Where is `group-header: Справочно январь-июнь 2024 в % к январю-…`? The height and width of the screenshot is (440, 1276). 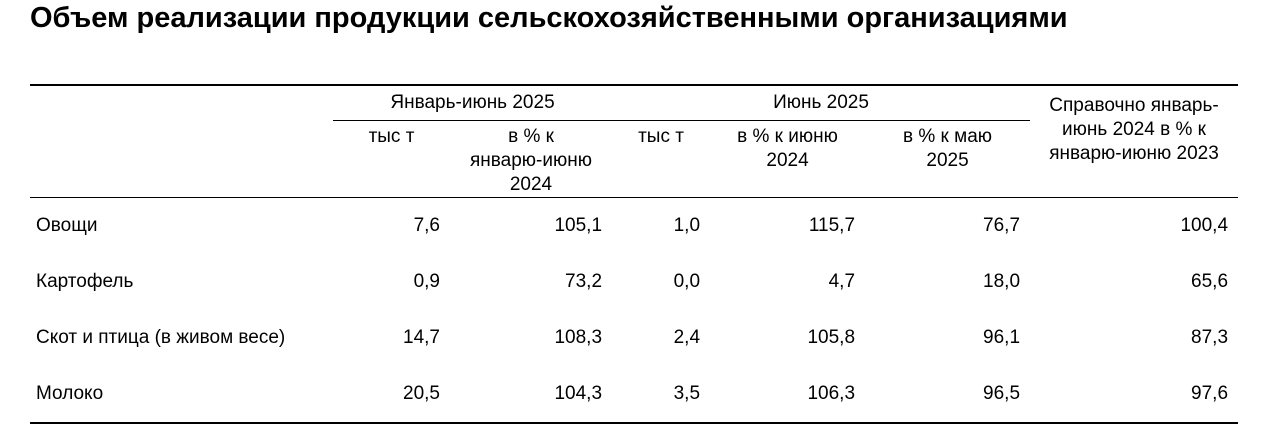 group-header: Справочно январь-июнь 2024 в % к январю-… is located at coordinates (1134, 141).